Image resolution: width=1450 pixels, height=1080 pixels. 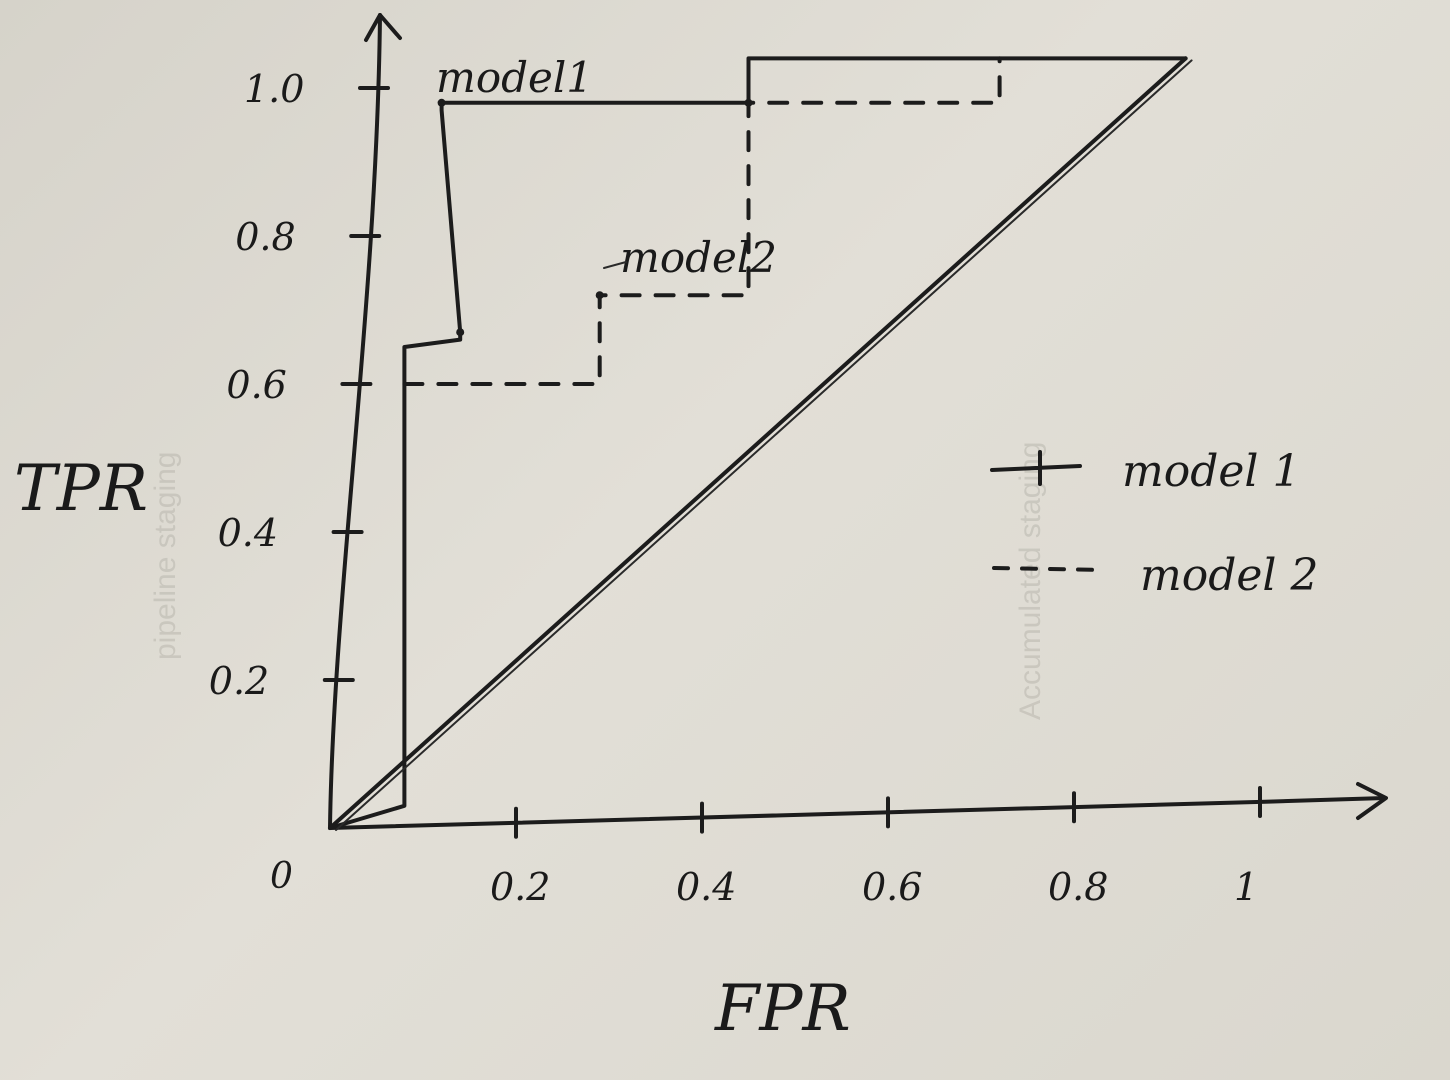 What do you see at coordinates (81, 489) in the screenshot?
I see `y-axis-label: TPR` at bounding box center [81, 489].